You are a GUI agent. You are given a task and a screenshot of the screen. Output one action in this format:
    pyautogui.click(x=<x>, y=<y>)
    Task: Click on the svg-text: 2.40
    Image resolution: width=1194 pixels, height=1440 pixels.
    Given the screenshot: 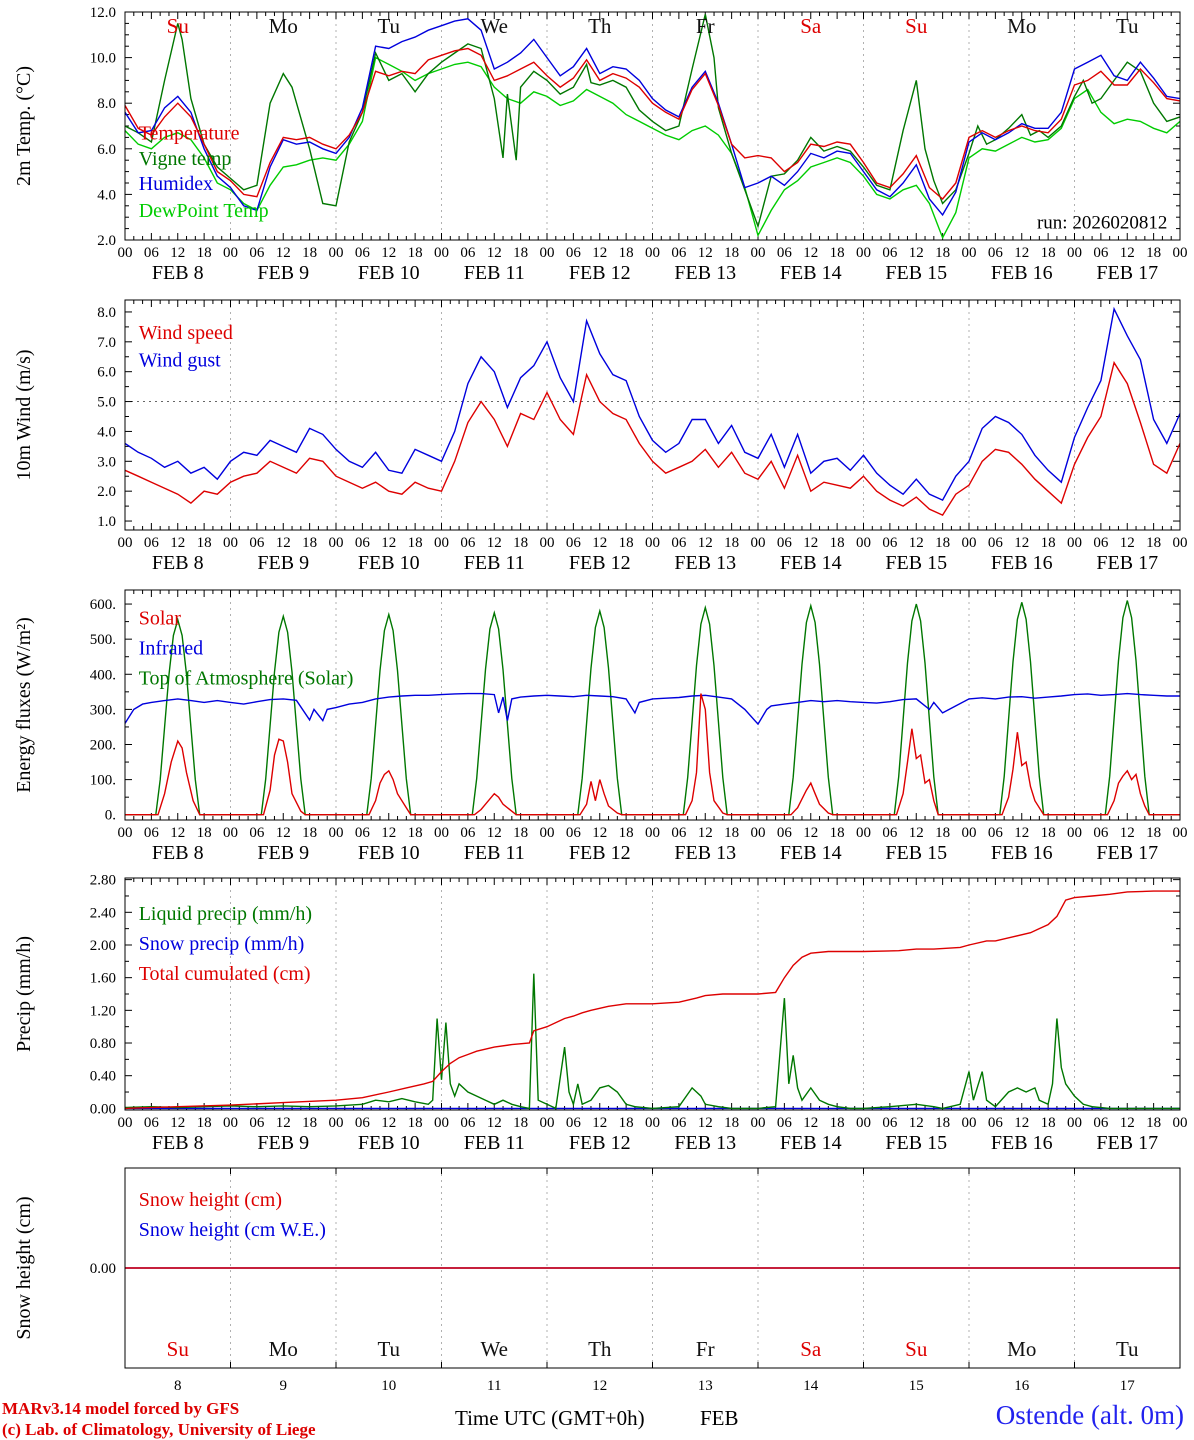 What is the action you would take?
    pyautogui.click(x=103, y=913)
    